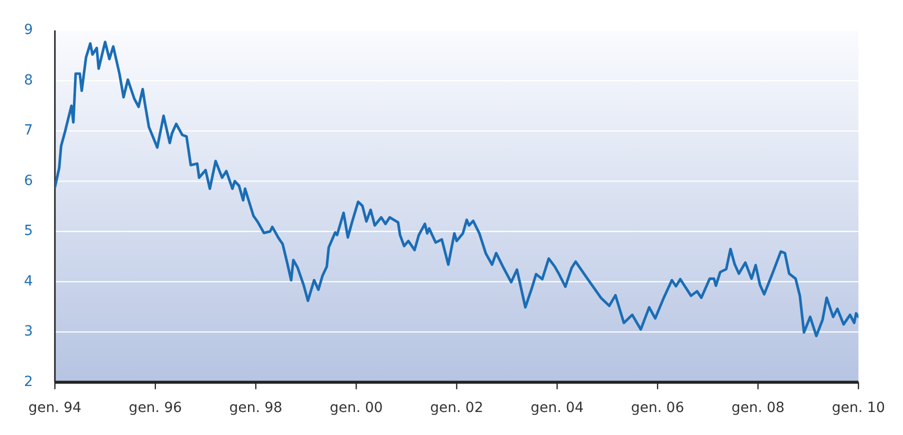 The image size is (903, 435). I want to click on x-tick-label: gen. 08, so click(758, 408).